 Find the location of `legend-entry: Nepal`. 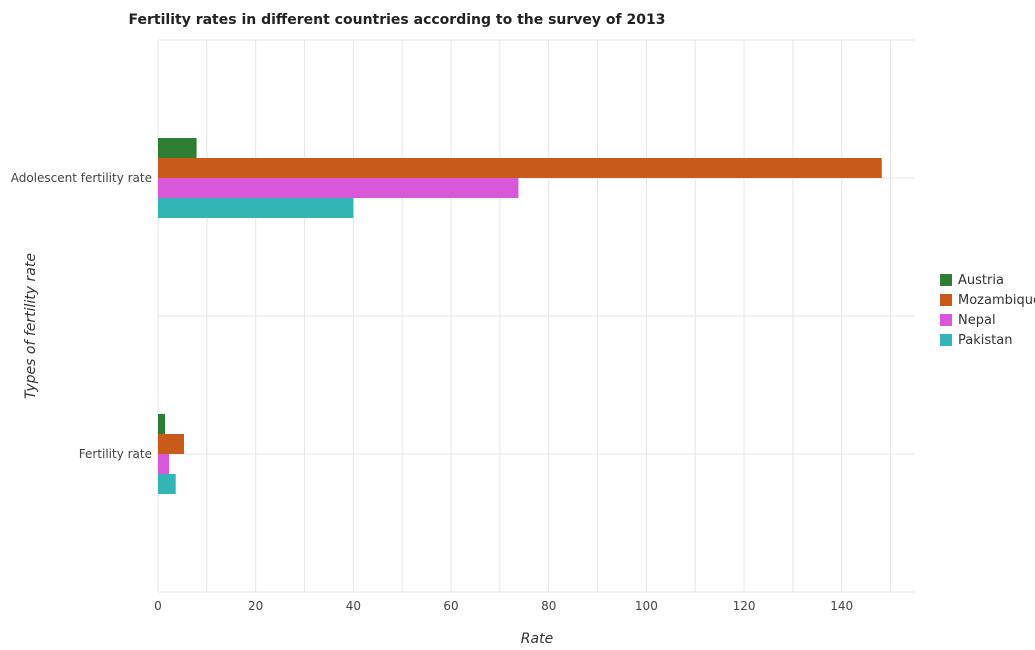

legend-entry: Nepal is located at coordinates (977, 320).